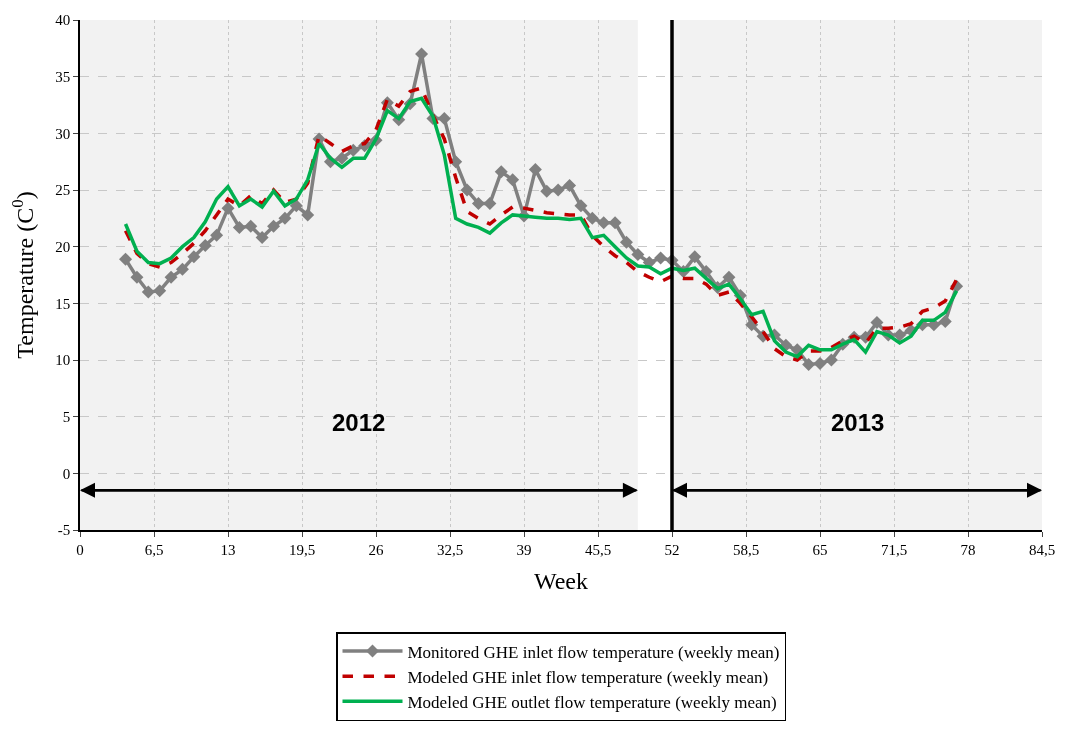 Image resolution: width=1067 pixels, height=733 pixels. What do you see at coordinates (450, 549) in the screenshot?
I see `x-tick-label: 32,5` at bounding box center [450, 549].